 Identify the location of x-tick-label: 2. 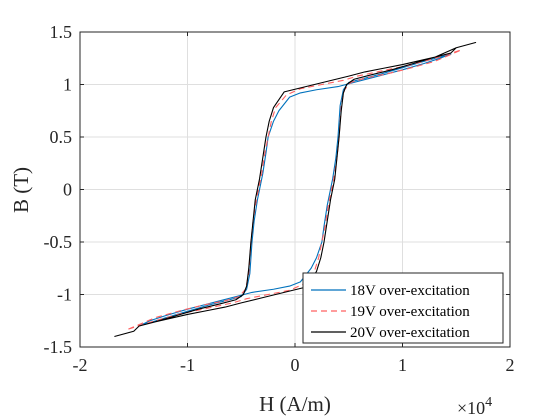
(510, 365).